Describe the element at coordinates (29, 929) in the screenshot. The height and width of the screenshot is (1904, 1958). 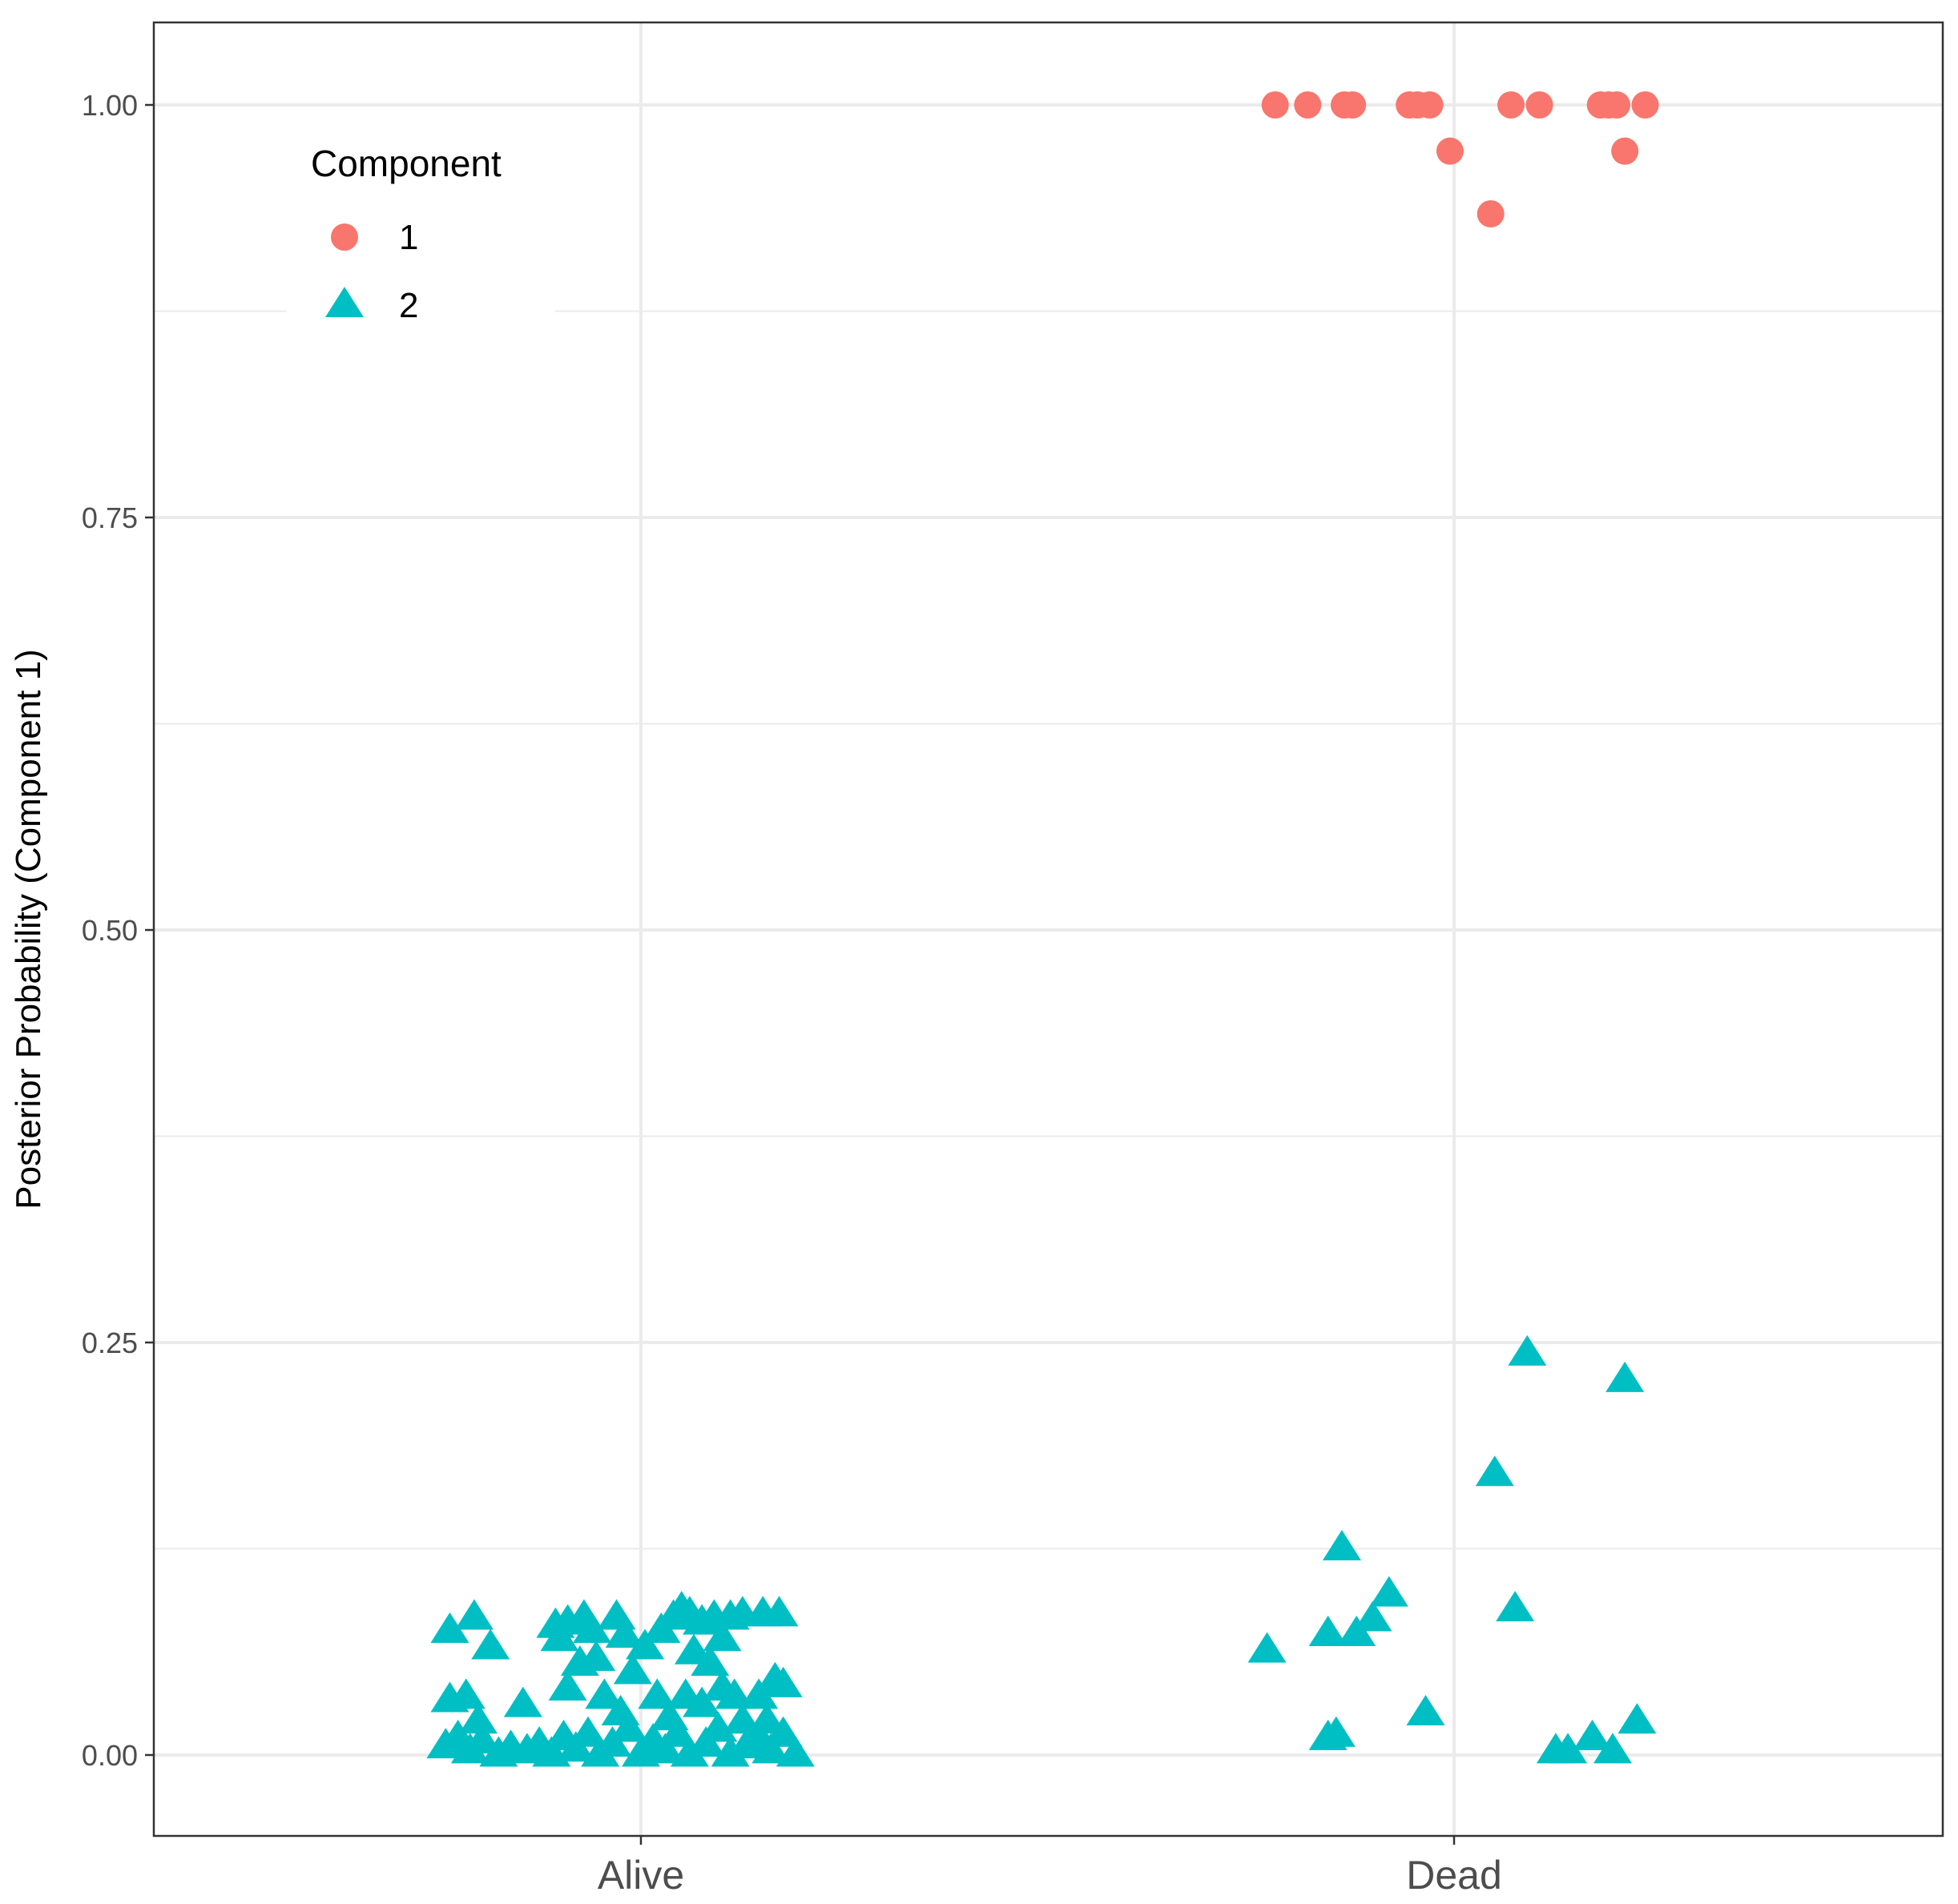
I see `y-axis-title: Posterior Probability (Component 1)` at that location.